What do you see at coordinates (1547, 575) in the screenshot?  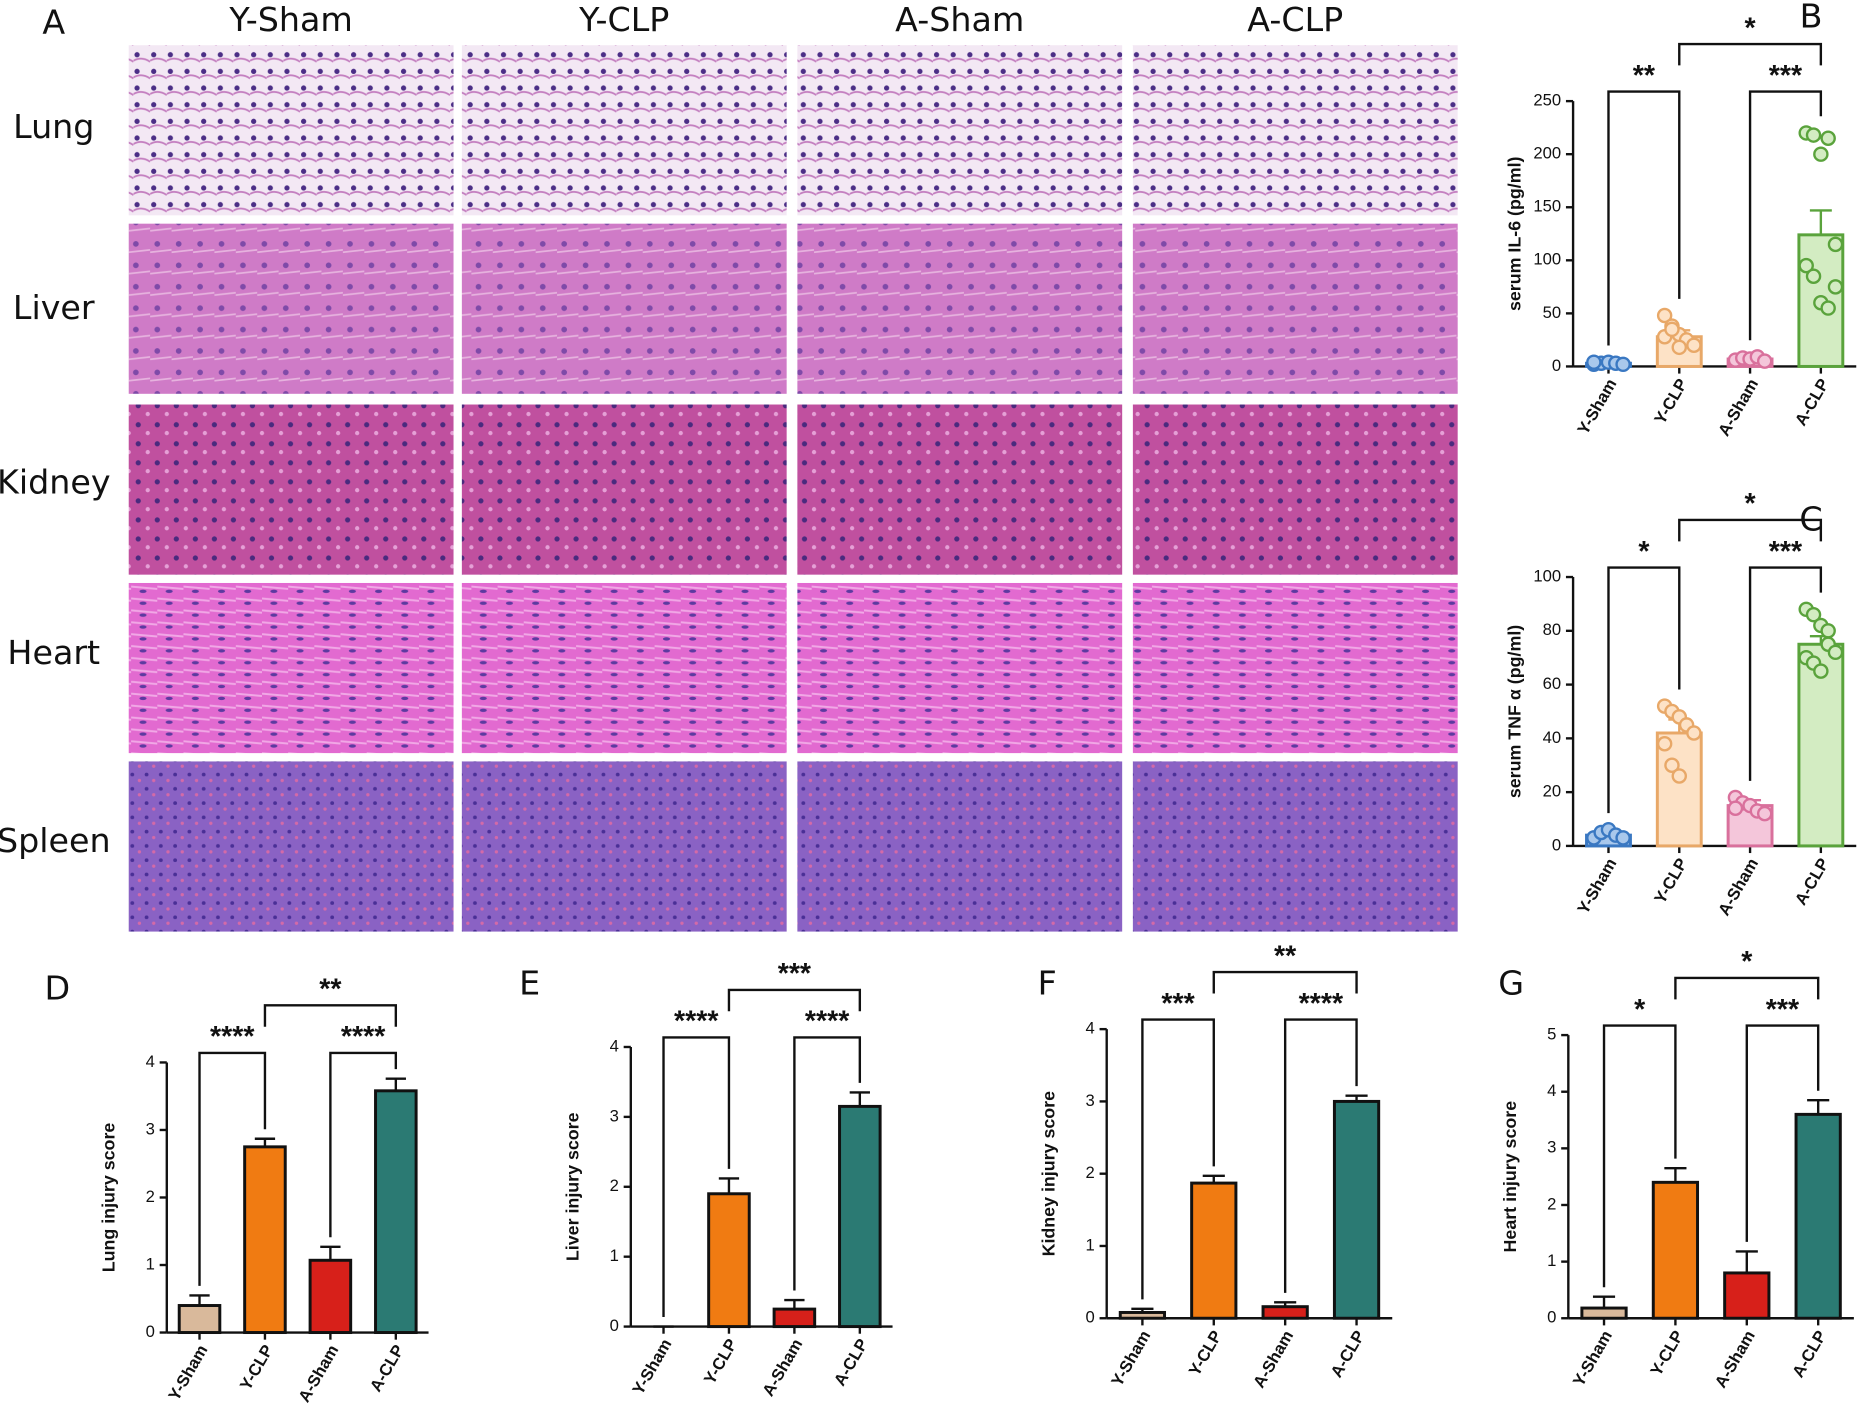 I see `y-tick-label: 100` at bounding box center [1547, 575].